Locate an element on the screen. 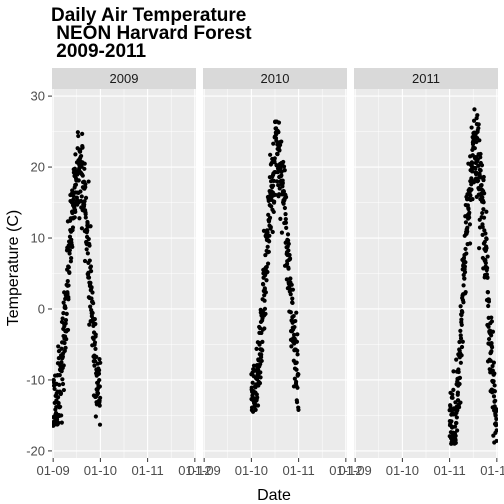  y-tick-label: 10 is located at coordinates (38, 238).